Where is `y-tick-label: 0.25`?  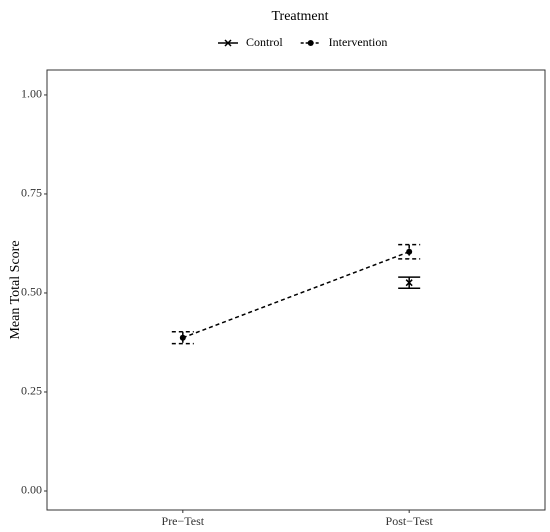 y-tick-label: 0.25 is located at coordinates (31, 391).